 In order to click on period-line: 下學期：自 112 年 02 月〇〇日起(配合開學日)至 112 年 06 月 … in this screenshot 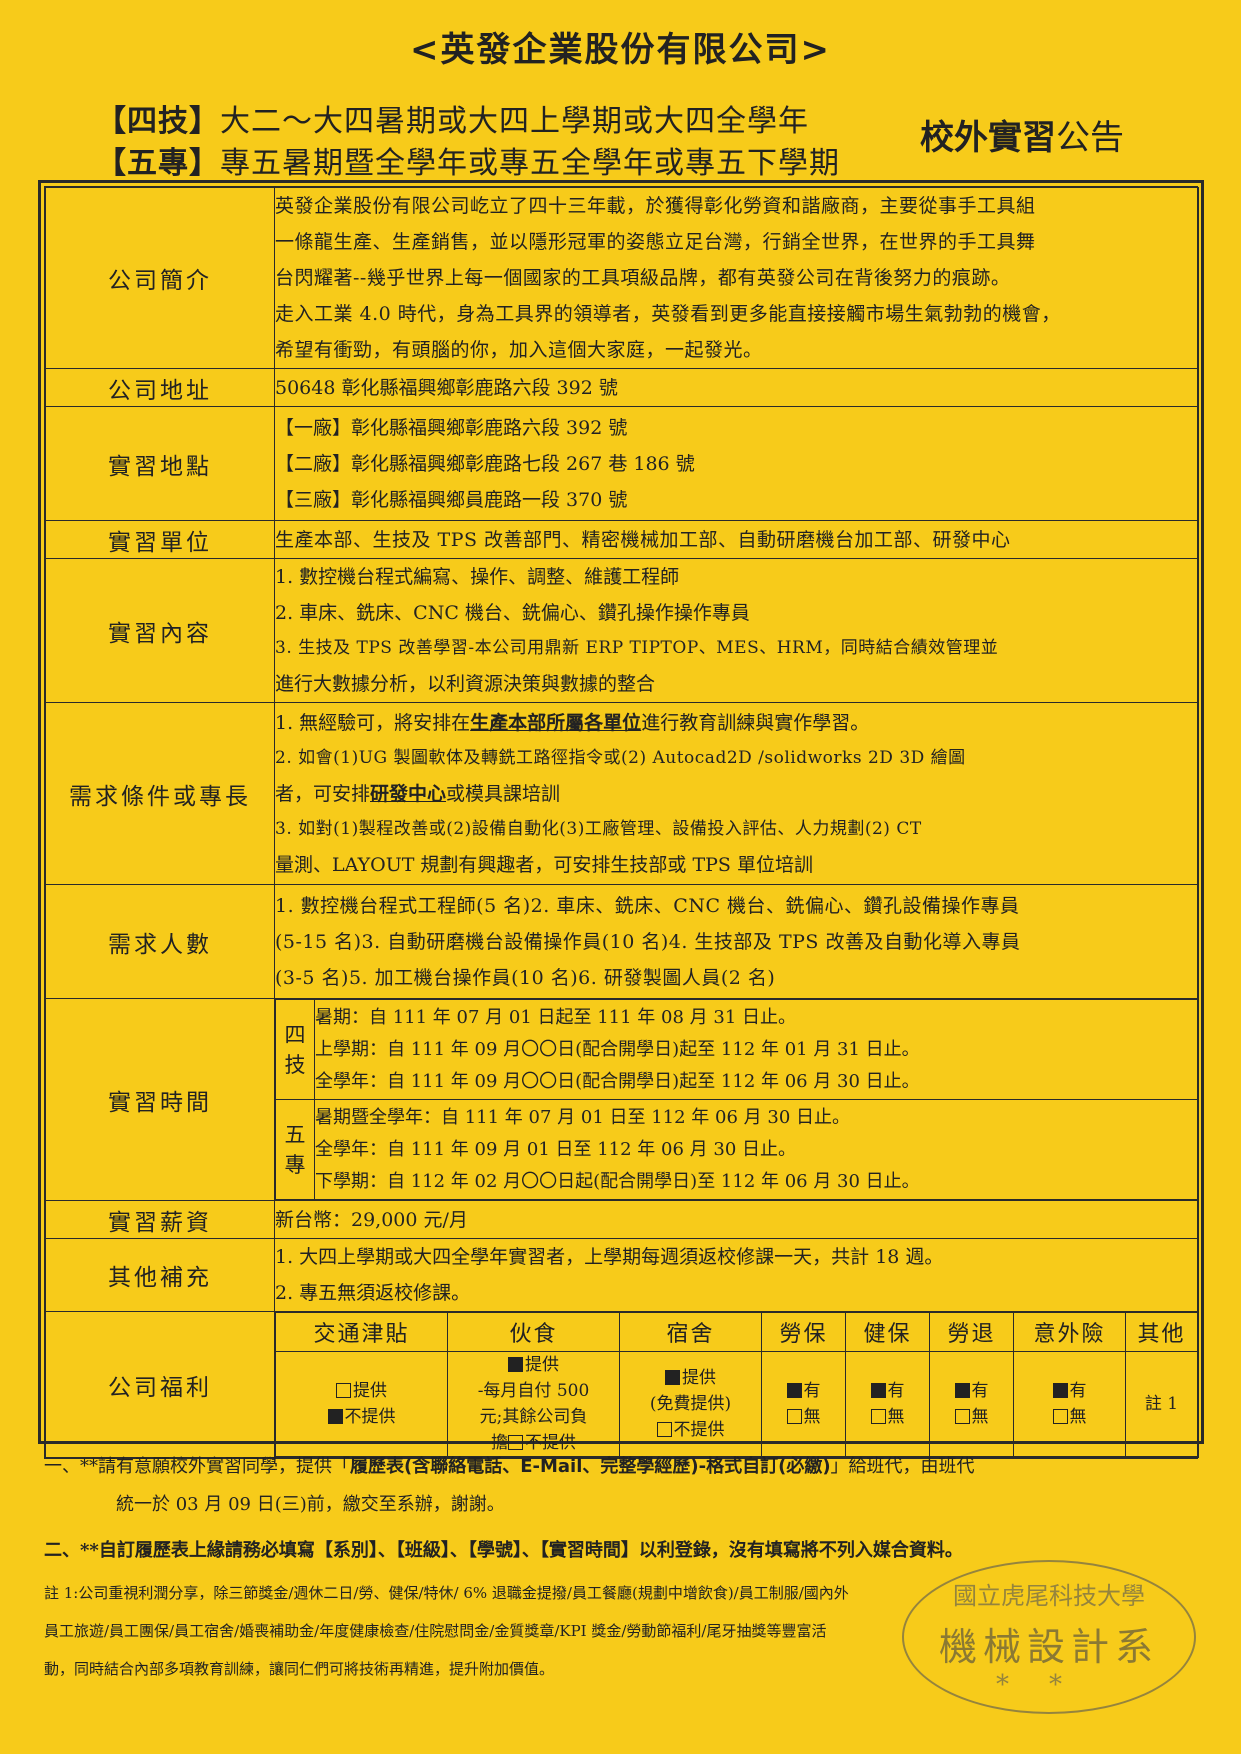, I will do `click(617, 1181)`.